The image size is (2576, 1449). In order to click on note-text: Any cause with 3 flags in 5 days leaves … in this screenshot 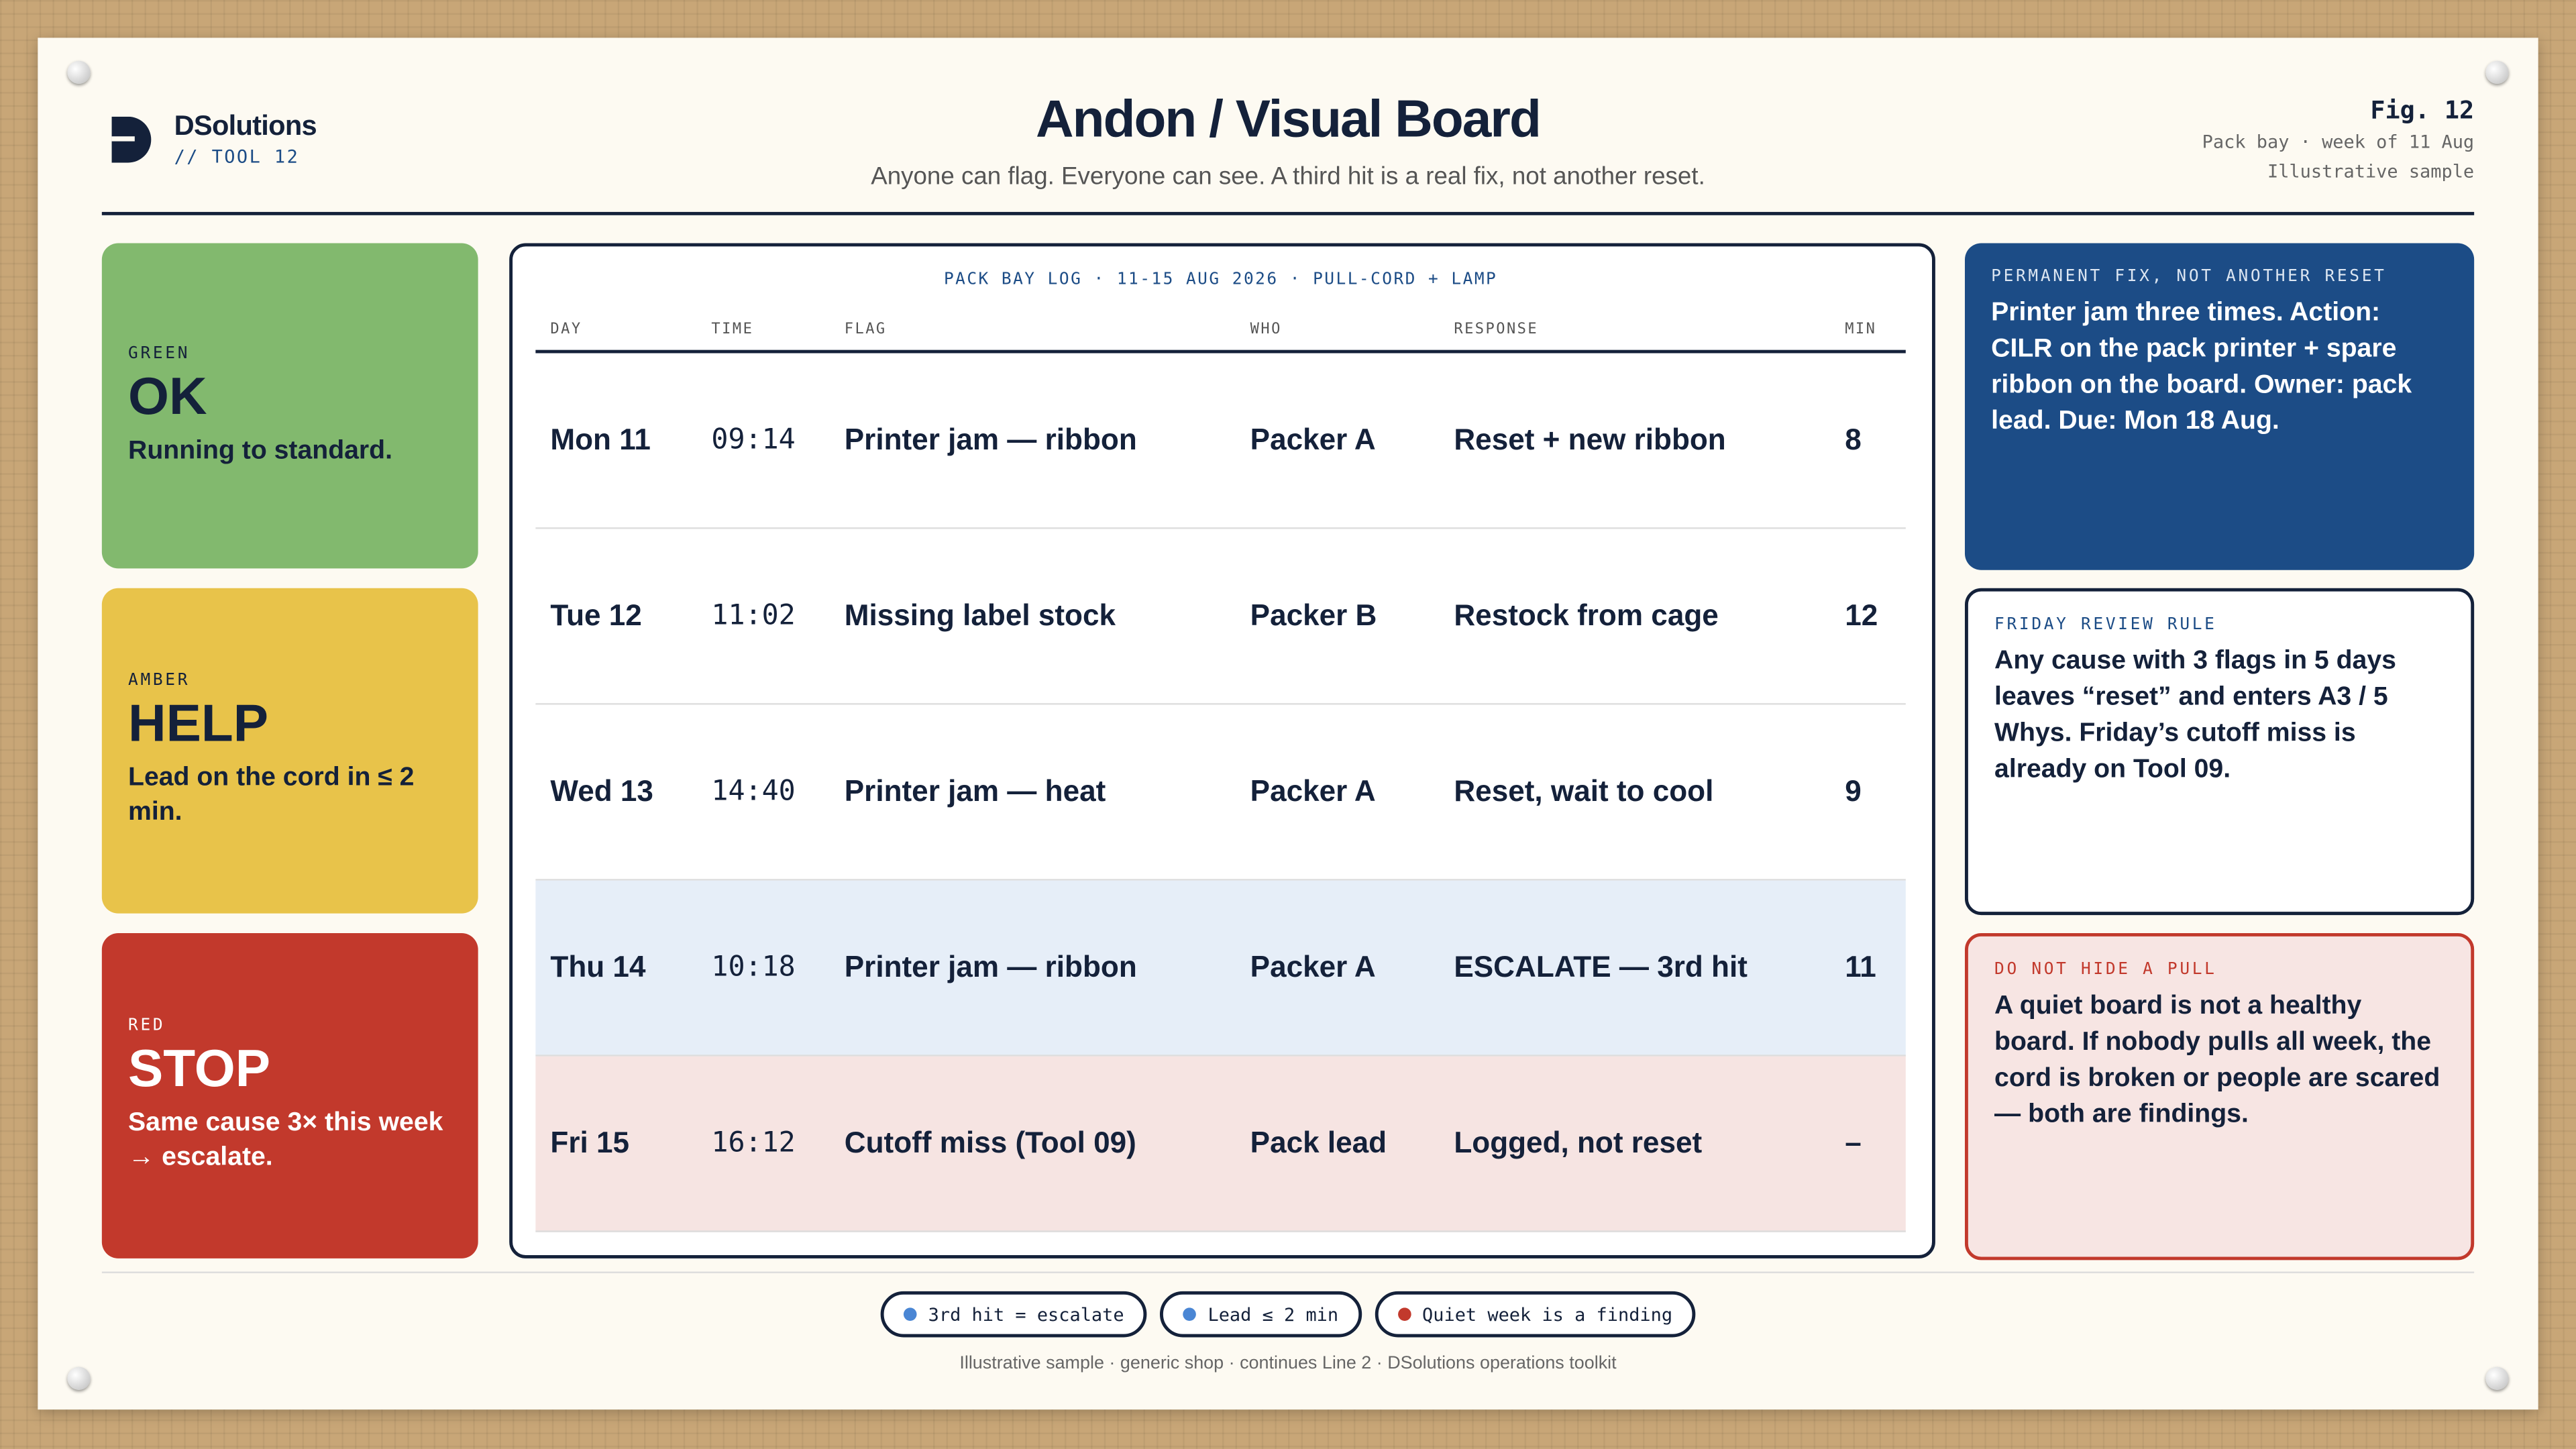, I will do `click(2195, 715)`.